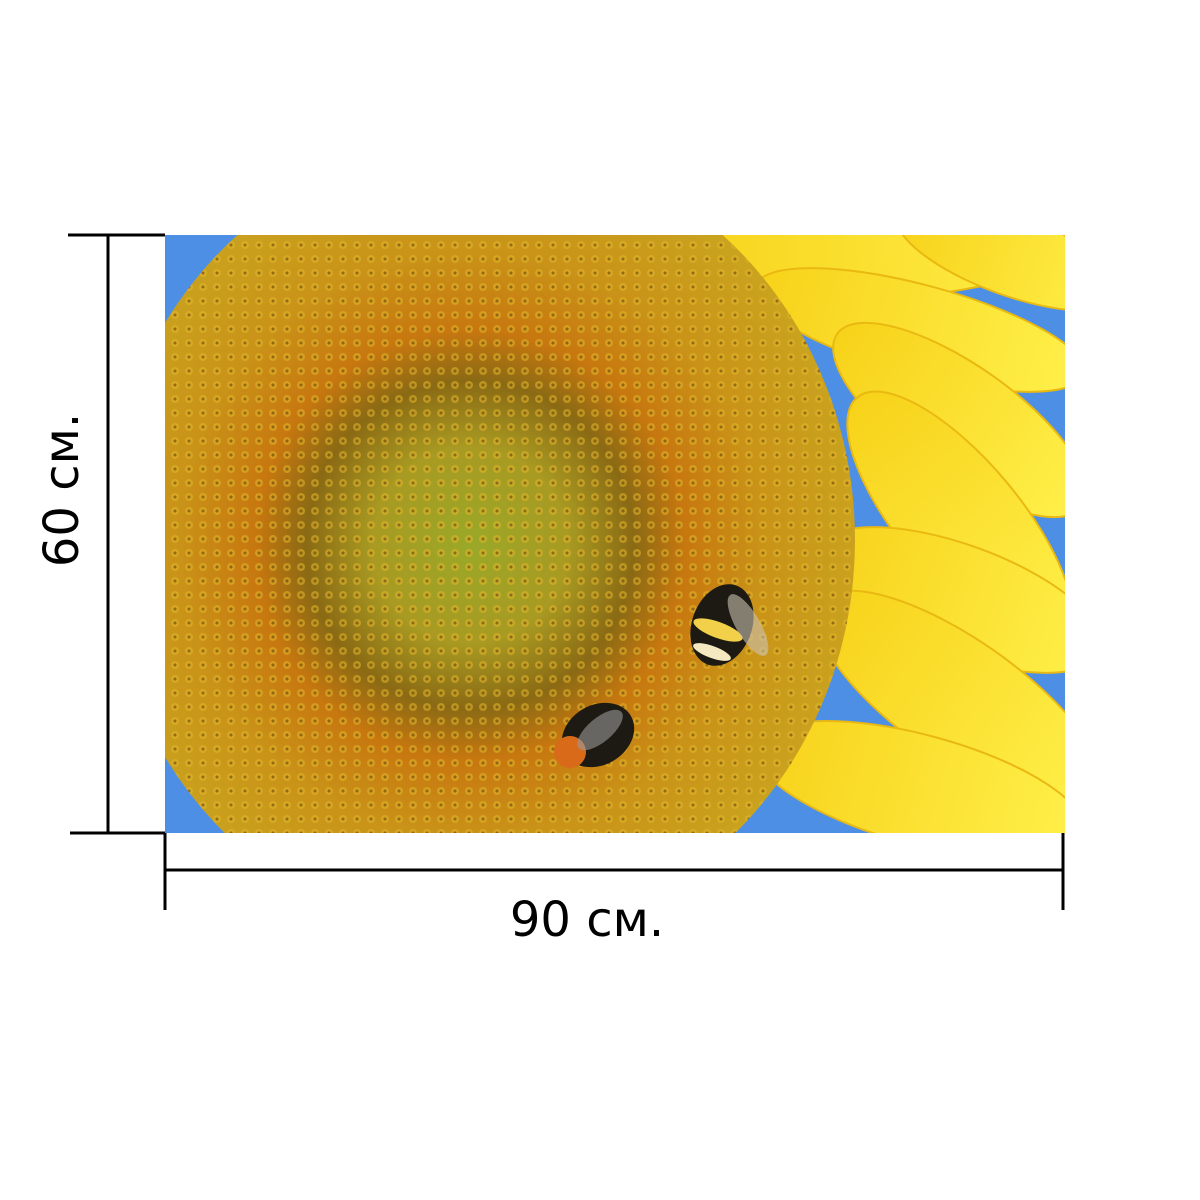 The image size is (1200, 1200). Describe the element at coordinates (587, 920) in the screenshot. I see `width-label: 90 см.` at that location.